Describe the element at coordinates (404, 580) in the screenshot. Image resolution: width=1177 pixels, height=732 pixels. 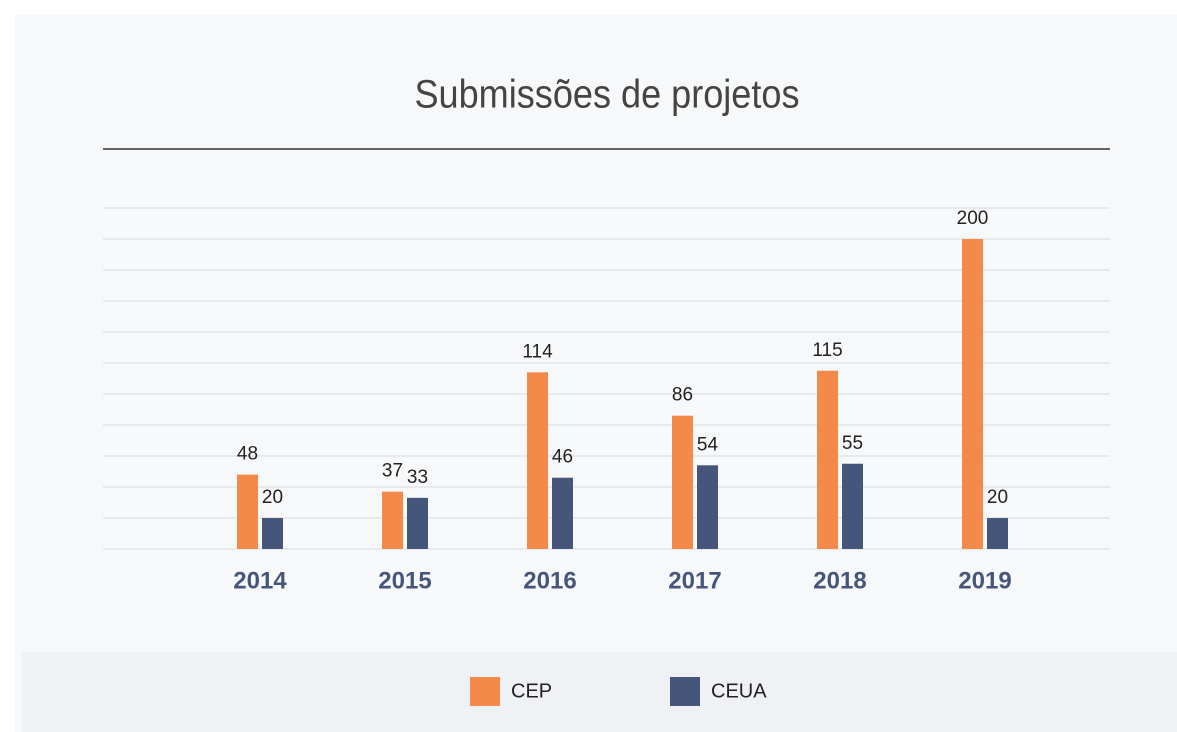
I see `x-tick-label: 2015` at that location.